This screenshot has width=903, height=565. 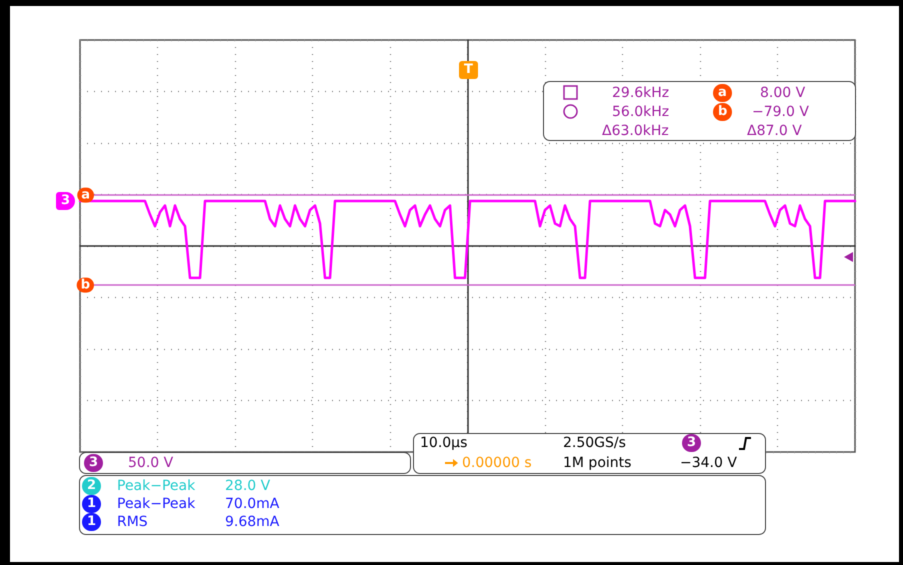 I want to click on ref-line-label: b, so click(x=85, y=285).